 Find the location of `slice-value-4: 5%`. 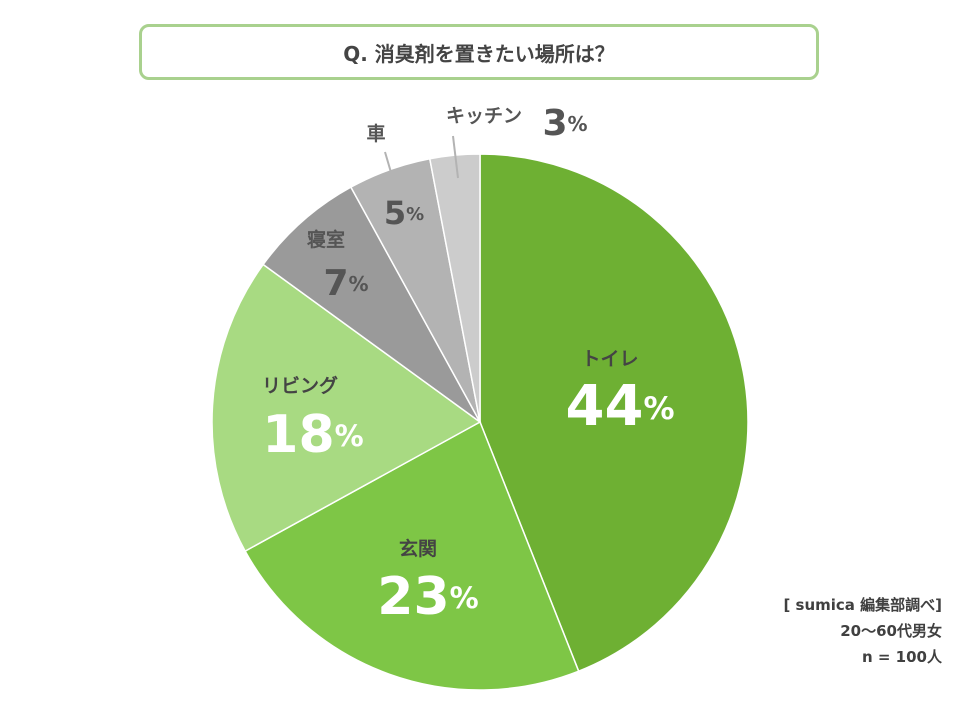

slice-value-4: 5% is located at coordinates (404, 213).